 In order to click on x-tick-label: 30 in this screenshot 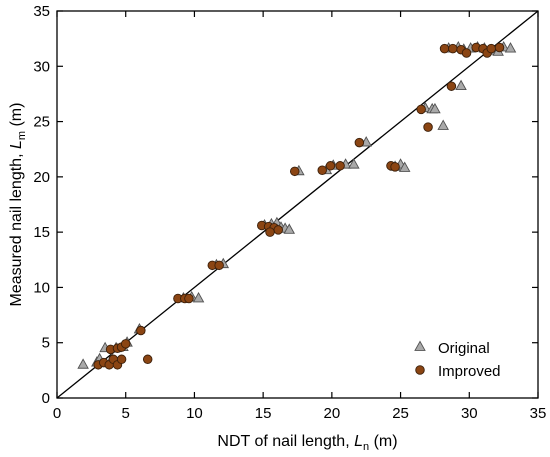, I will do `click(469, 413)`.